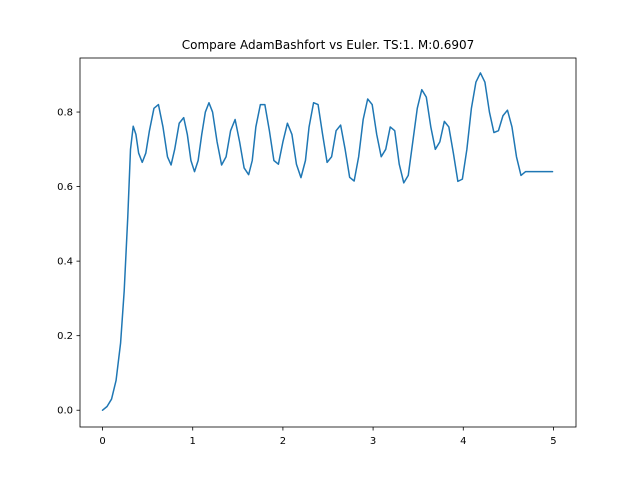 This screenshot has height=480, width=640. What do you see at coordinates (65, 262) in the screenshot?
I see `y-tick-label: 0.4` at bounding box center [65, 262].